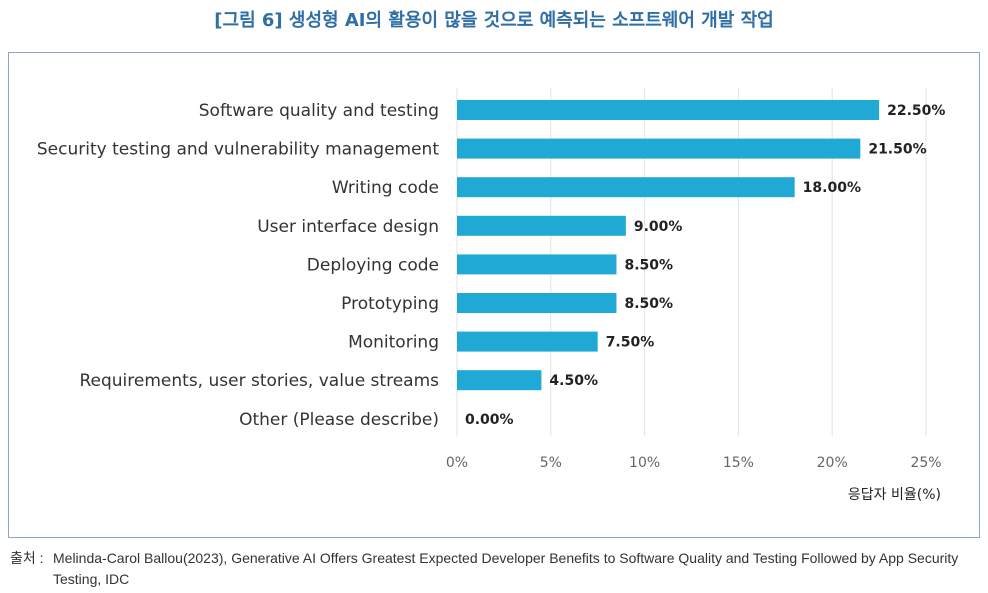  I want to click on data-label: 22.50%, so click(916, 111).